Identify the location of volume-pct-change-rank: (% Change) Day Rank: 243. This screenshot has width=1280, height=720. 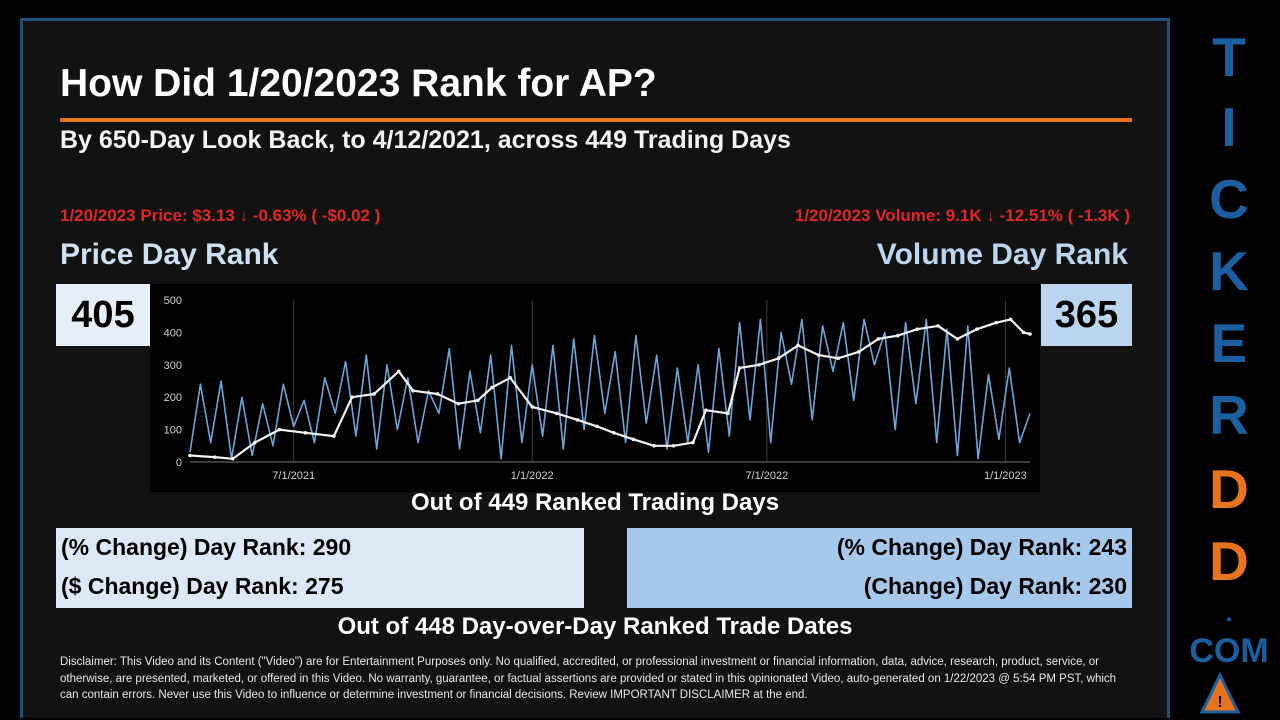
(981, 547).